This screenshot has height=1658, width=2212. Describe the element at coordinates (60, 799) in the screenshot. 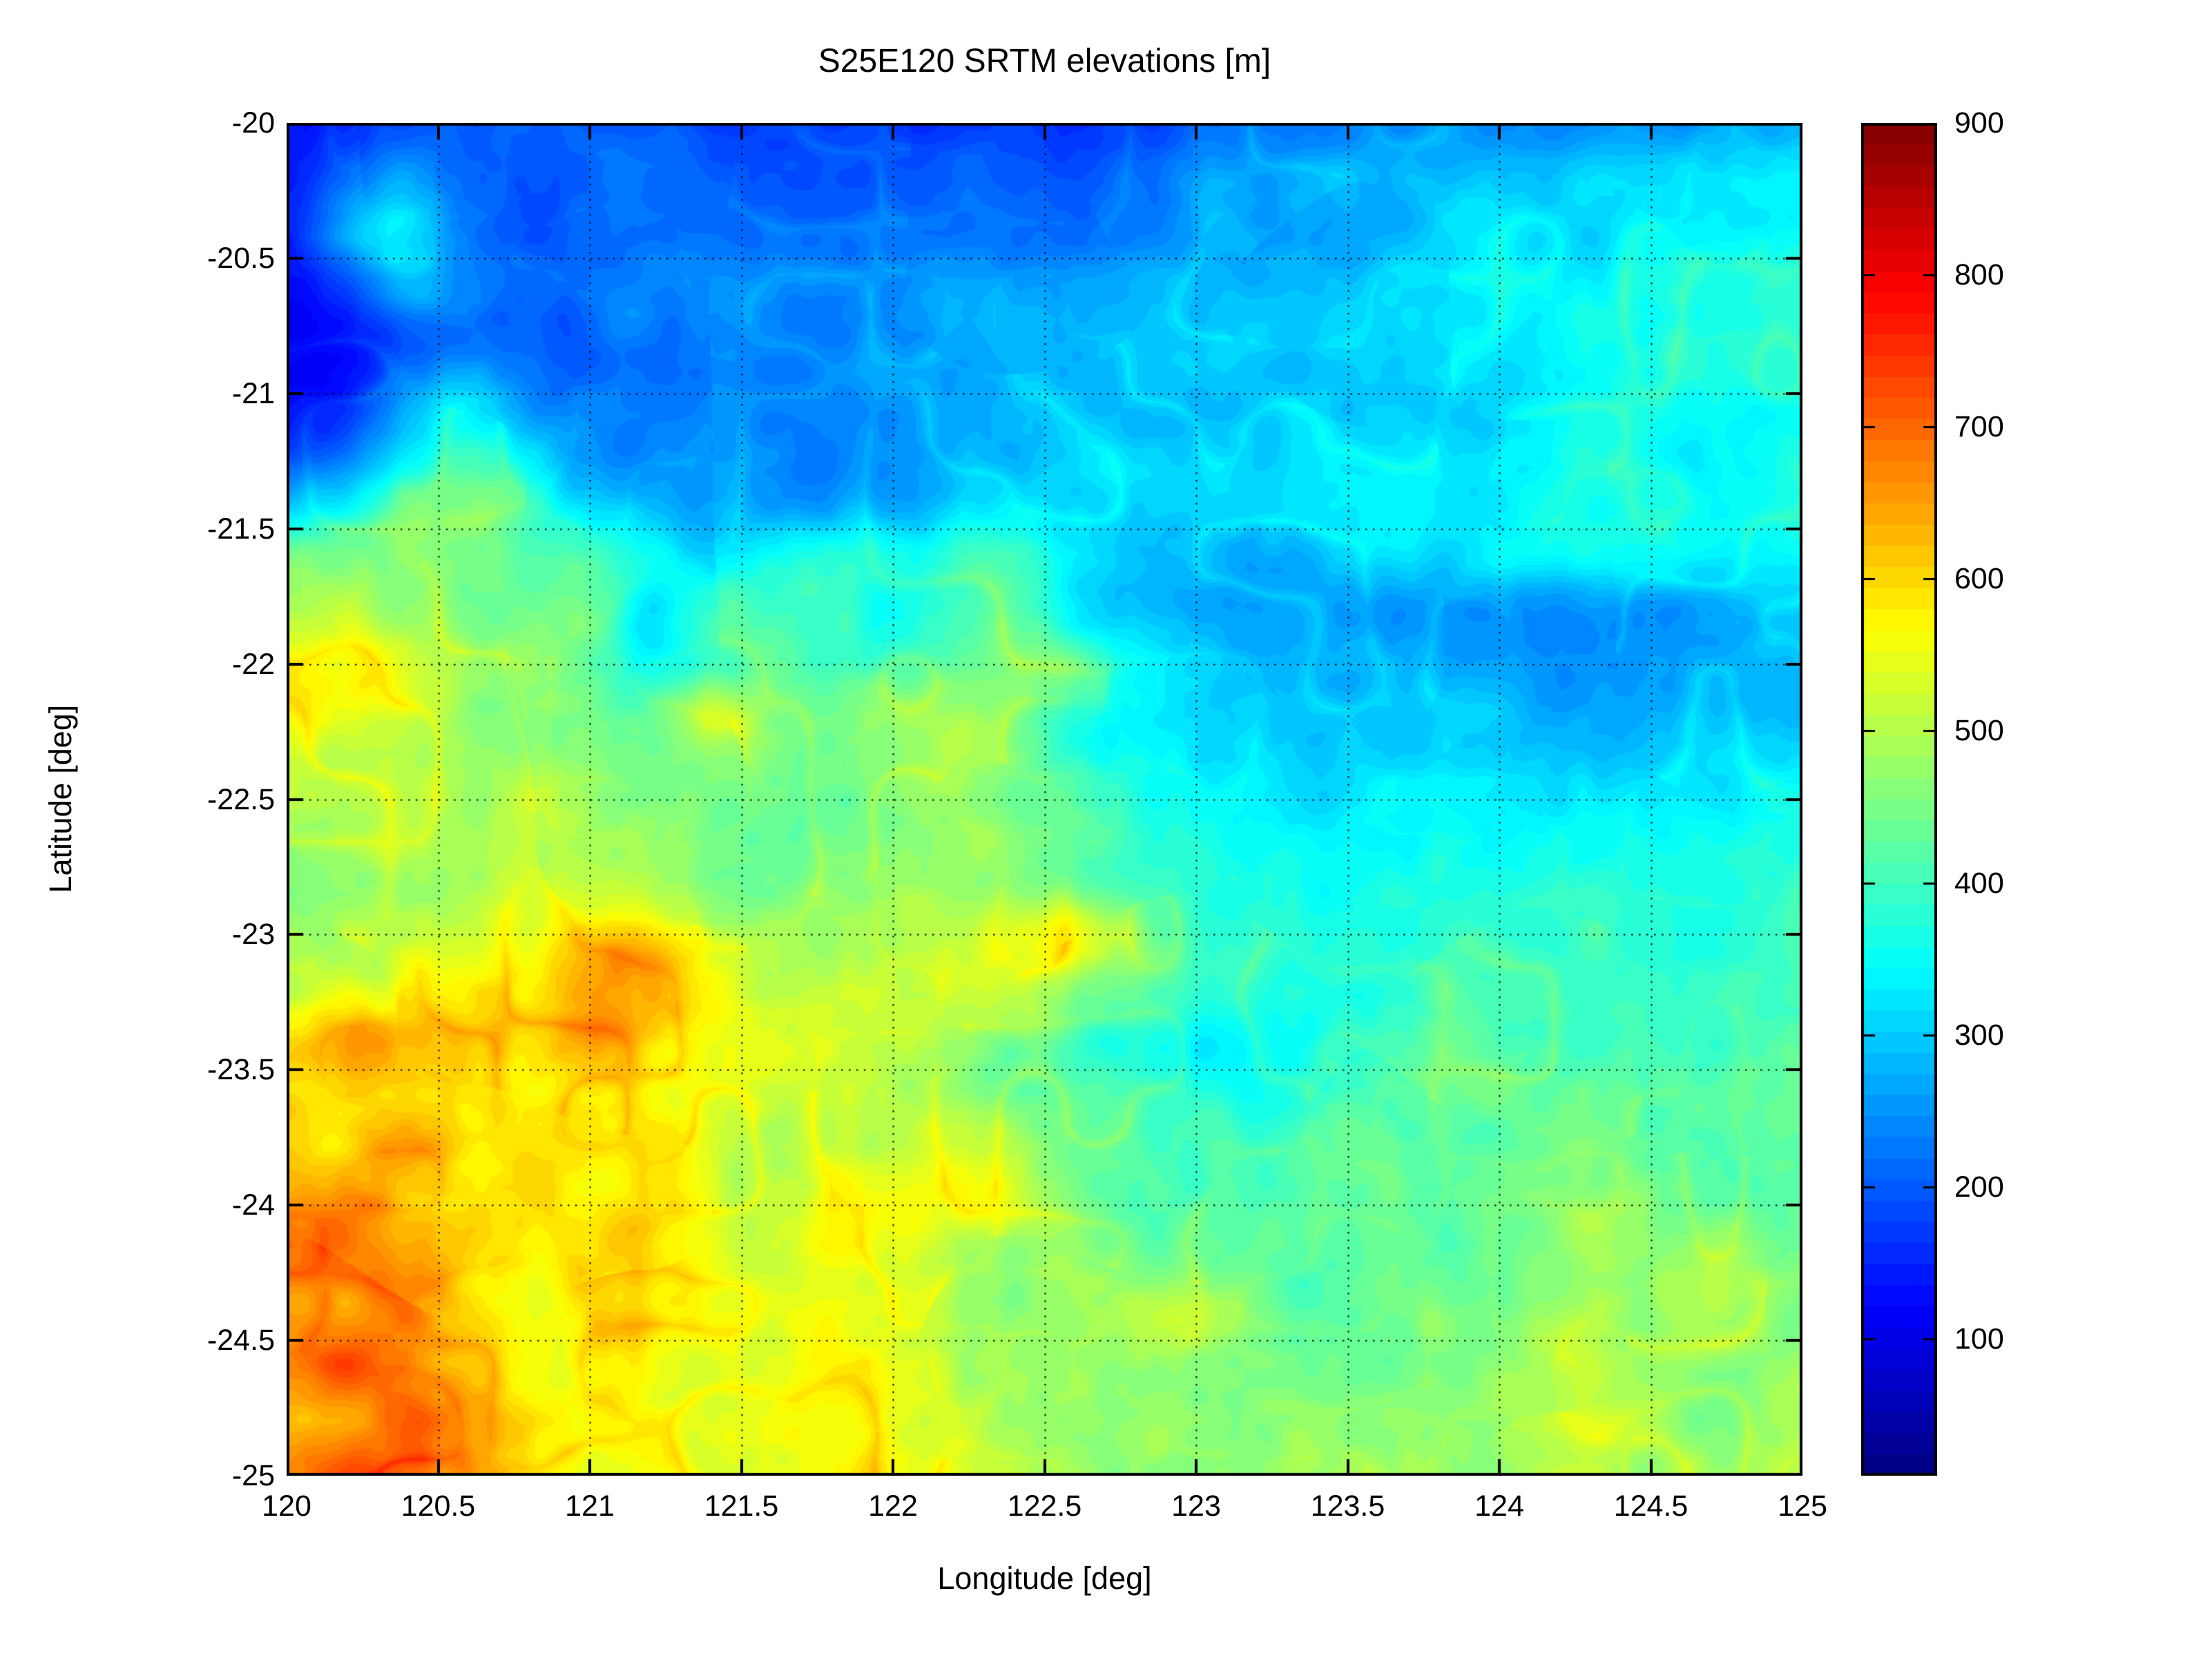

I see `y-axis-label: Latitude [deg]` at that location.